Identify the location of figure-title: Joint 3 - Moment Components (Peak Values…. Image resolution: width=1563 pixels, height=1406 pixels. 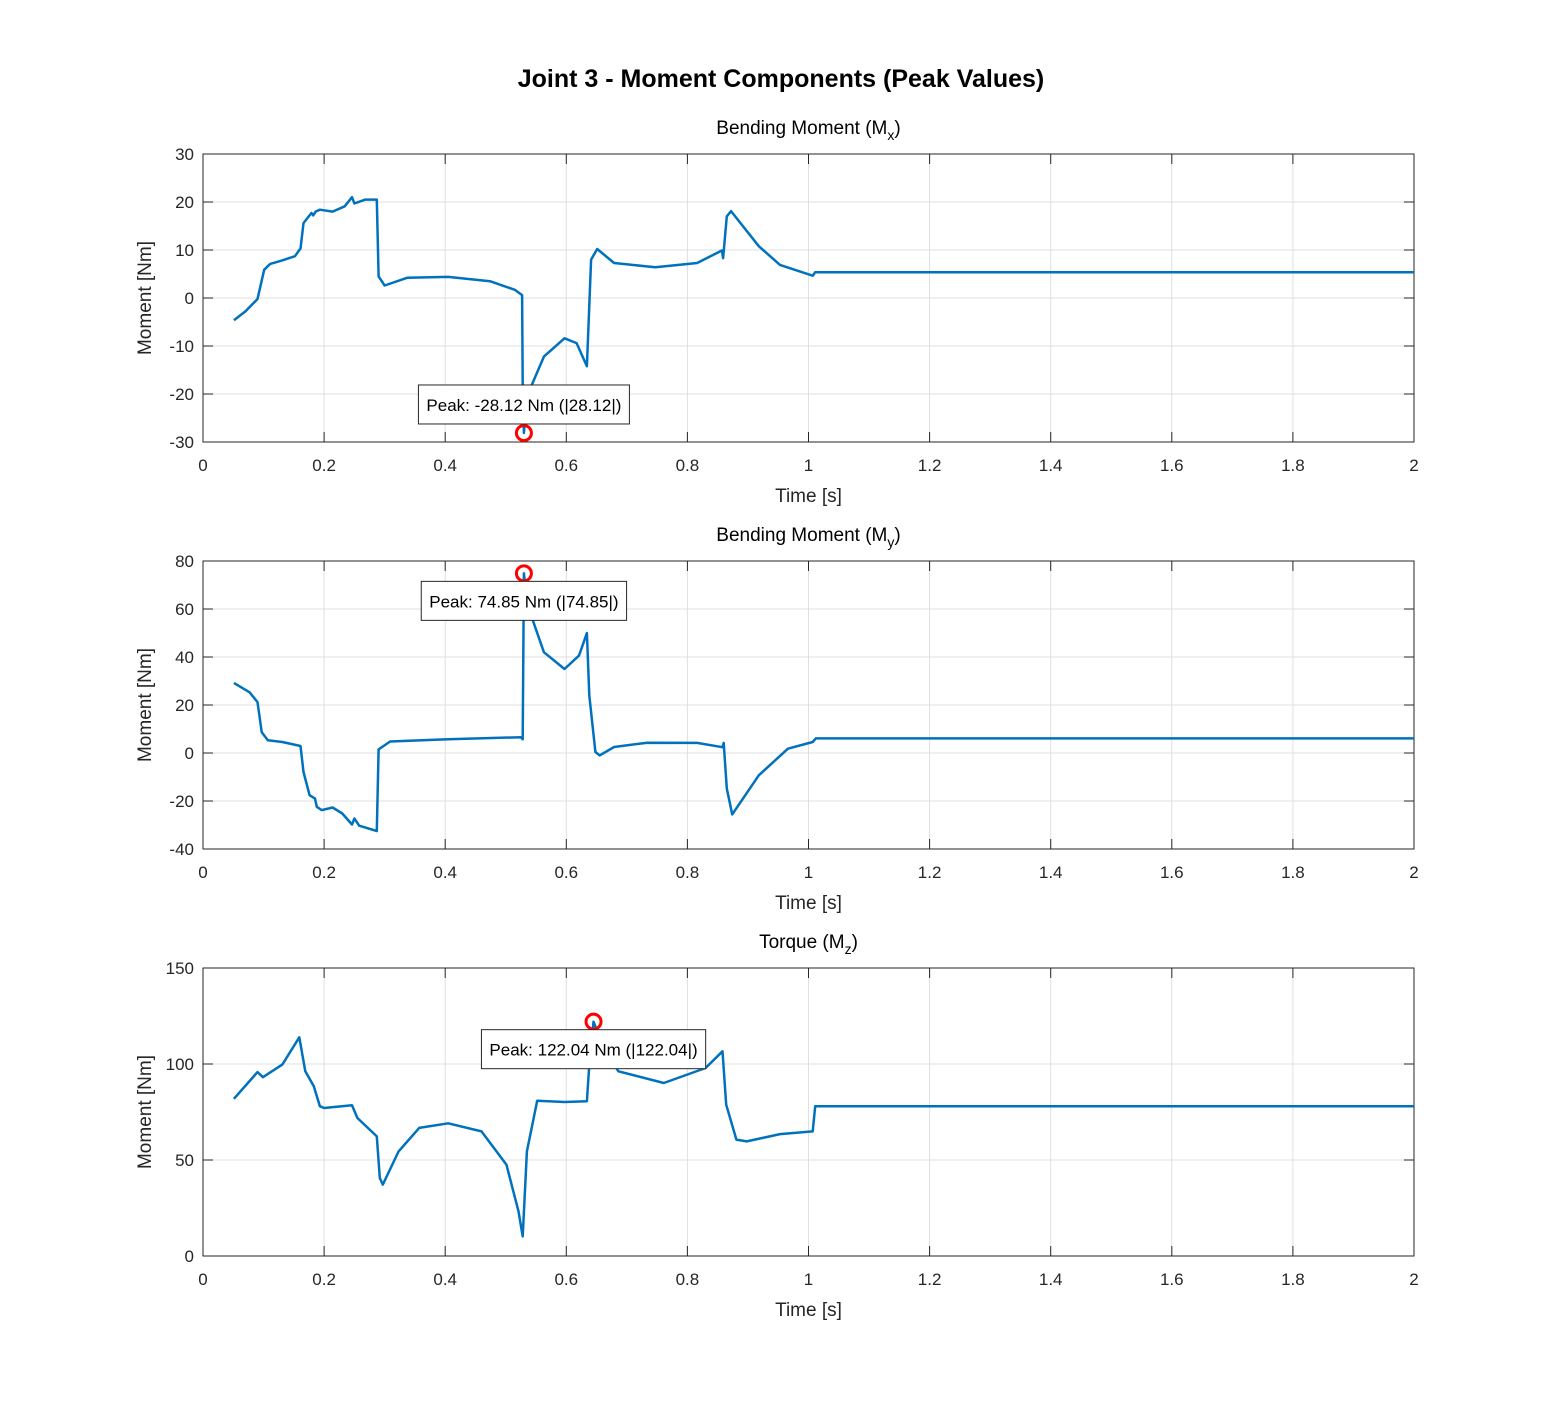
(781, 79).